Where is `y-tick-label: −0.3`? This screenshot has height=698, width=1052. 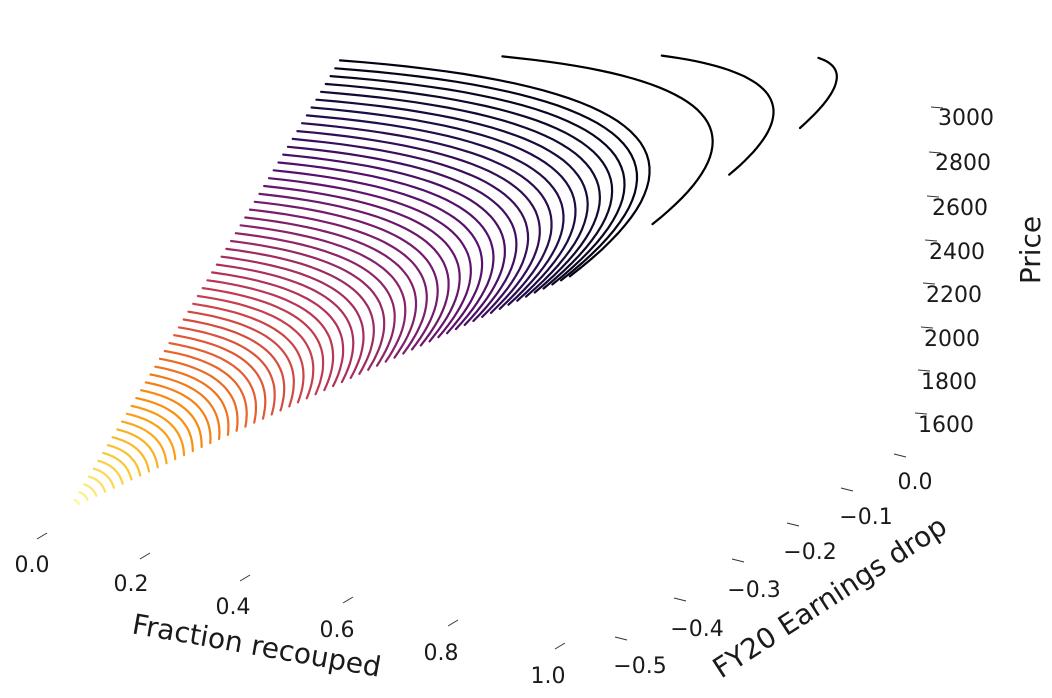 y-tick-label: −0.3 is located at coordinates (753, 590).